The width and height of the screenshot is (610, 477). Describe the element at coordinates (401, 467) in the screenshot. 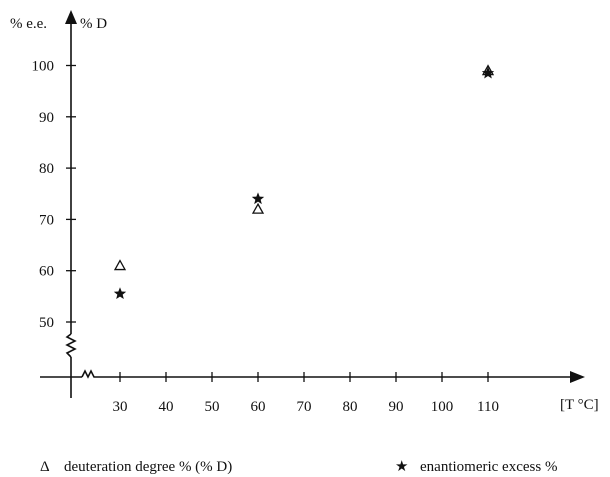

I see `legend-star-icon: ★` at that location.